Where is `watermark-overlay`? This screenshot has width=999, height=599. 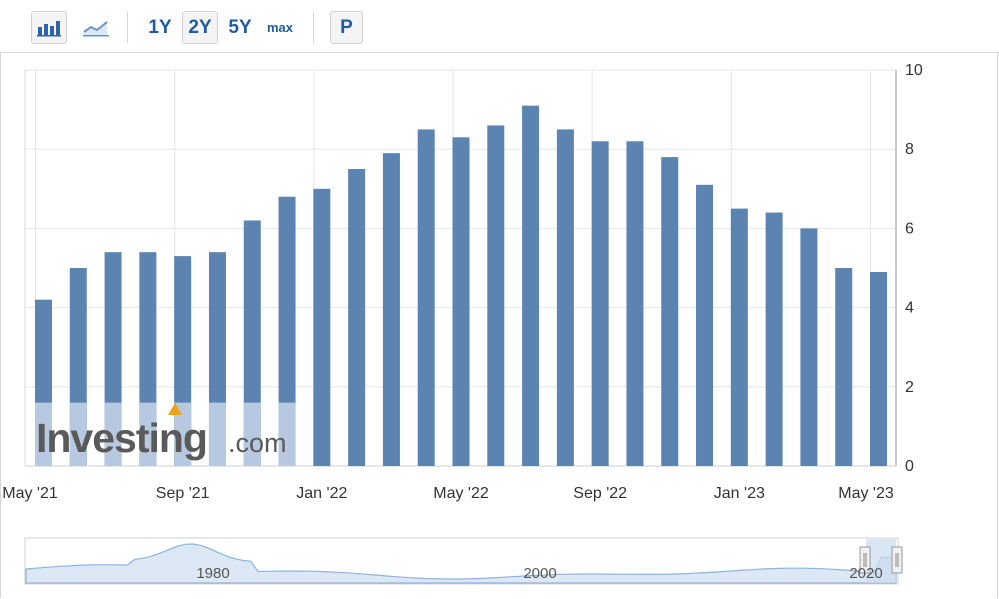 watermark-overlay is located at coordinates (165, 434).